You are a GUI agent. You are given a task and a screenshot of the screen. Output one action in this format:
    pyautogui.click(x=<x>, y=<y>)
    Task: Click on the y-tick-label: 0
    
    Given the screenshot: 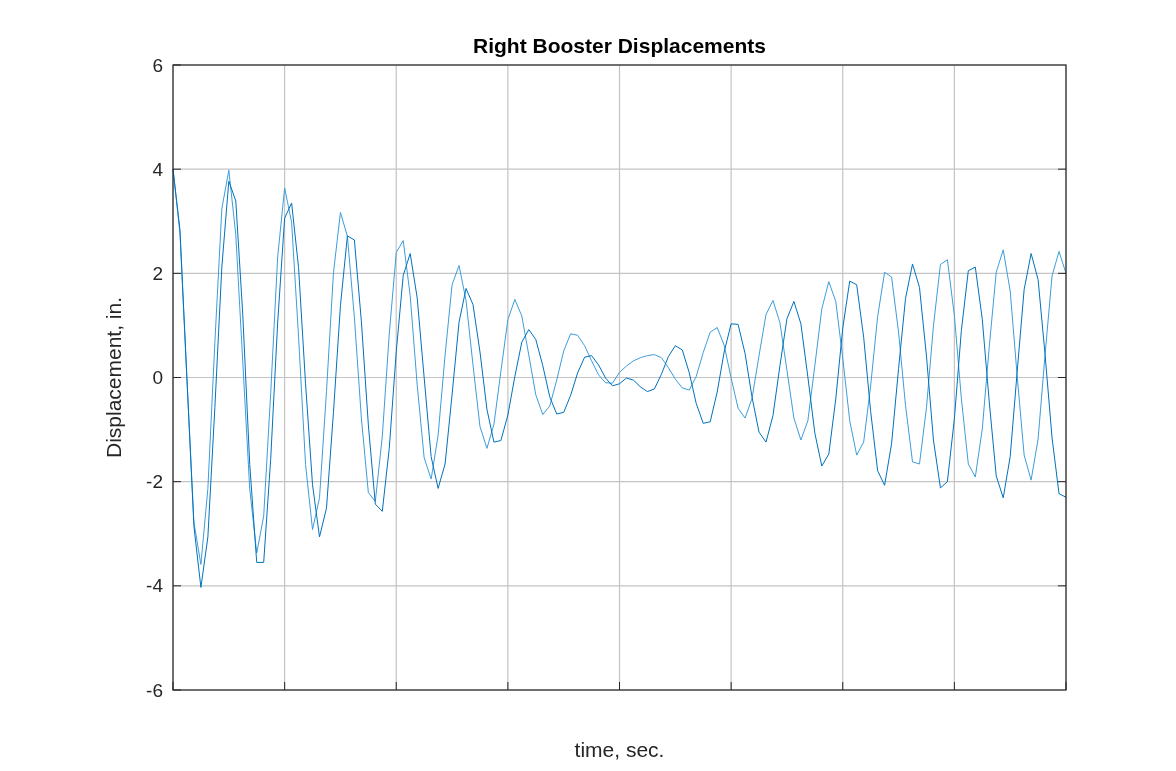 What is the action you would take?
    pyautogui.click(x=157, y=378)
    